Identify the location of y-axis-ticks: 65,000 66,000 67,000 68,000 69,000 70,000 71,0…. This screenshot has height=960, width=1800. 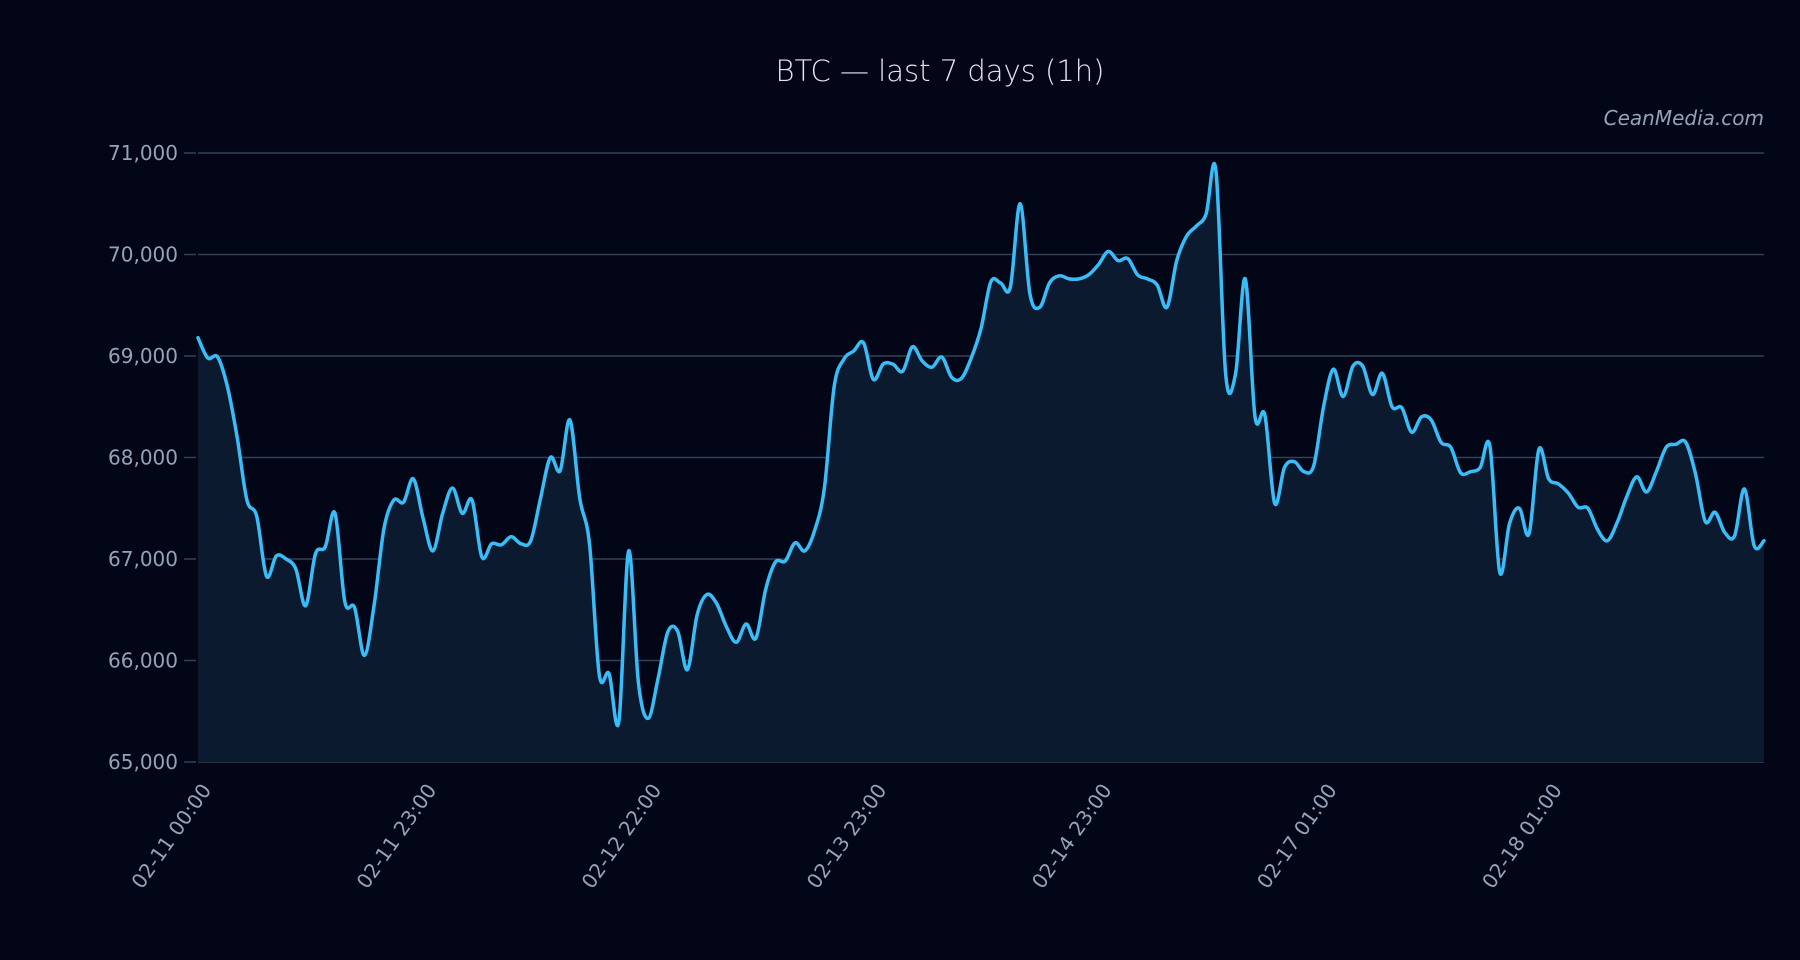
(152, 457).